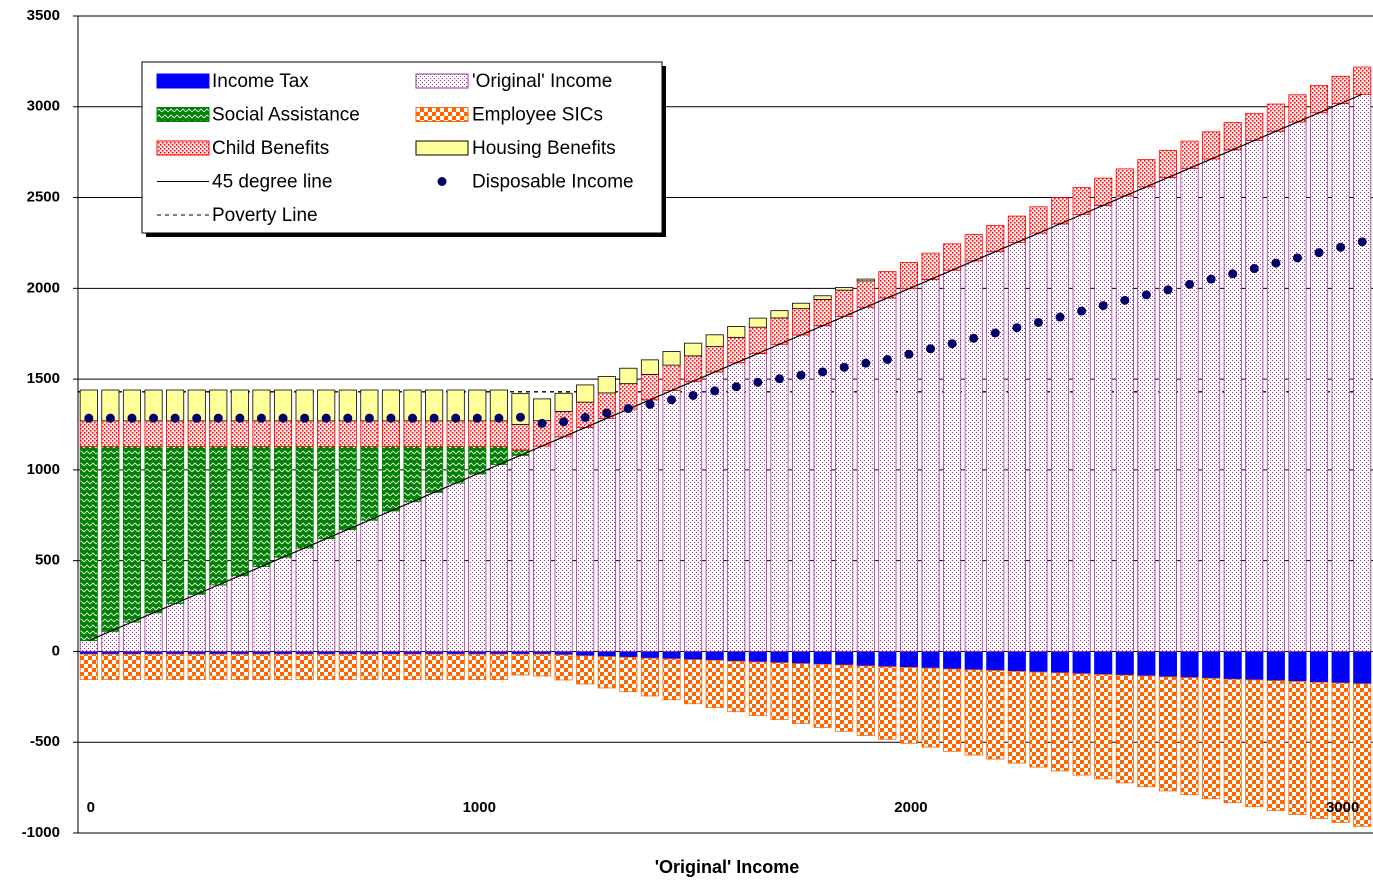 The width and height of the screenshot is (1373, 883). I want to click on x-tick-label: 0, so click(91, 807).